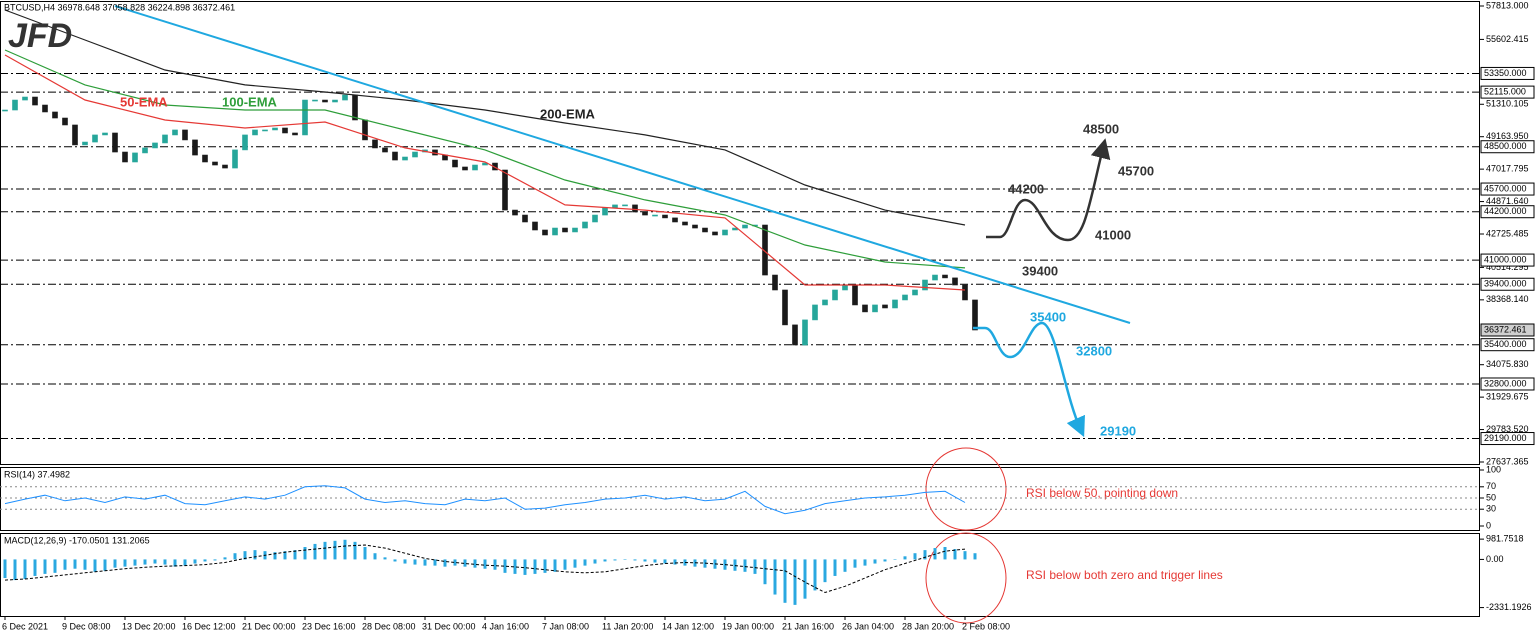 The height and width of the screenshot is (635, 1536). What do you see at coordinates (1505, 438) in the screenshot?
I see `level-label: 29190.000` at bounding box center [1505, 438].